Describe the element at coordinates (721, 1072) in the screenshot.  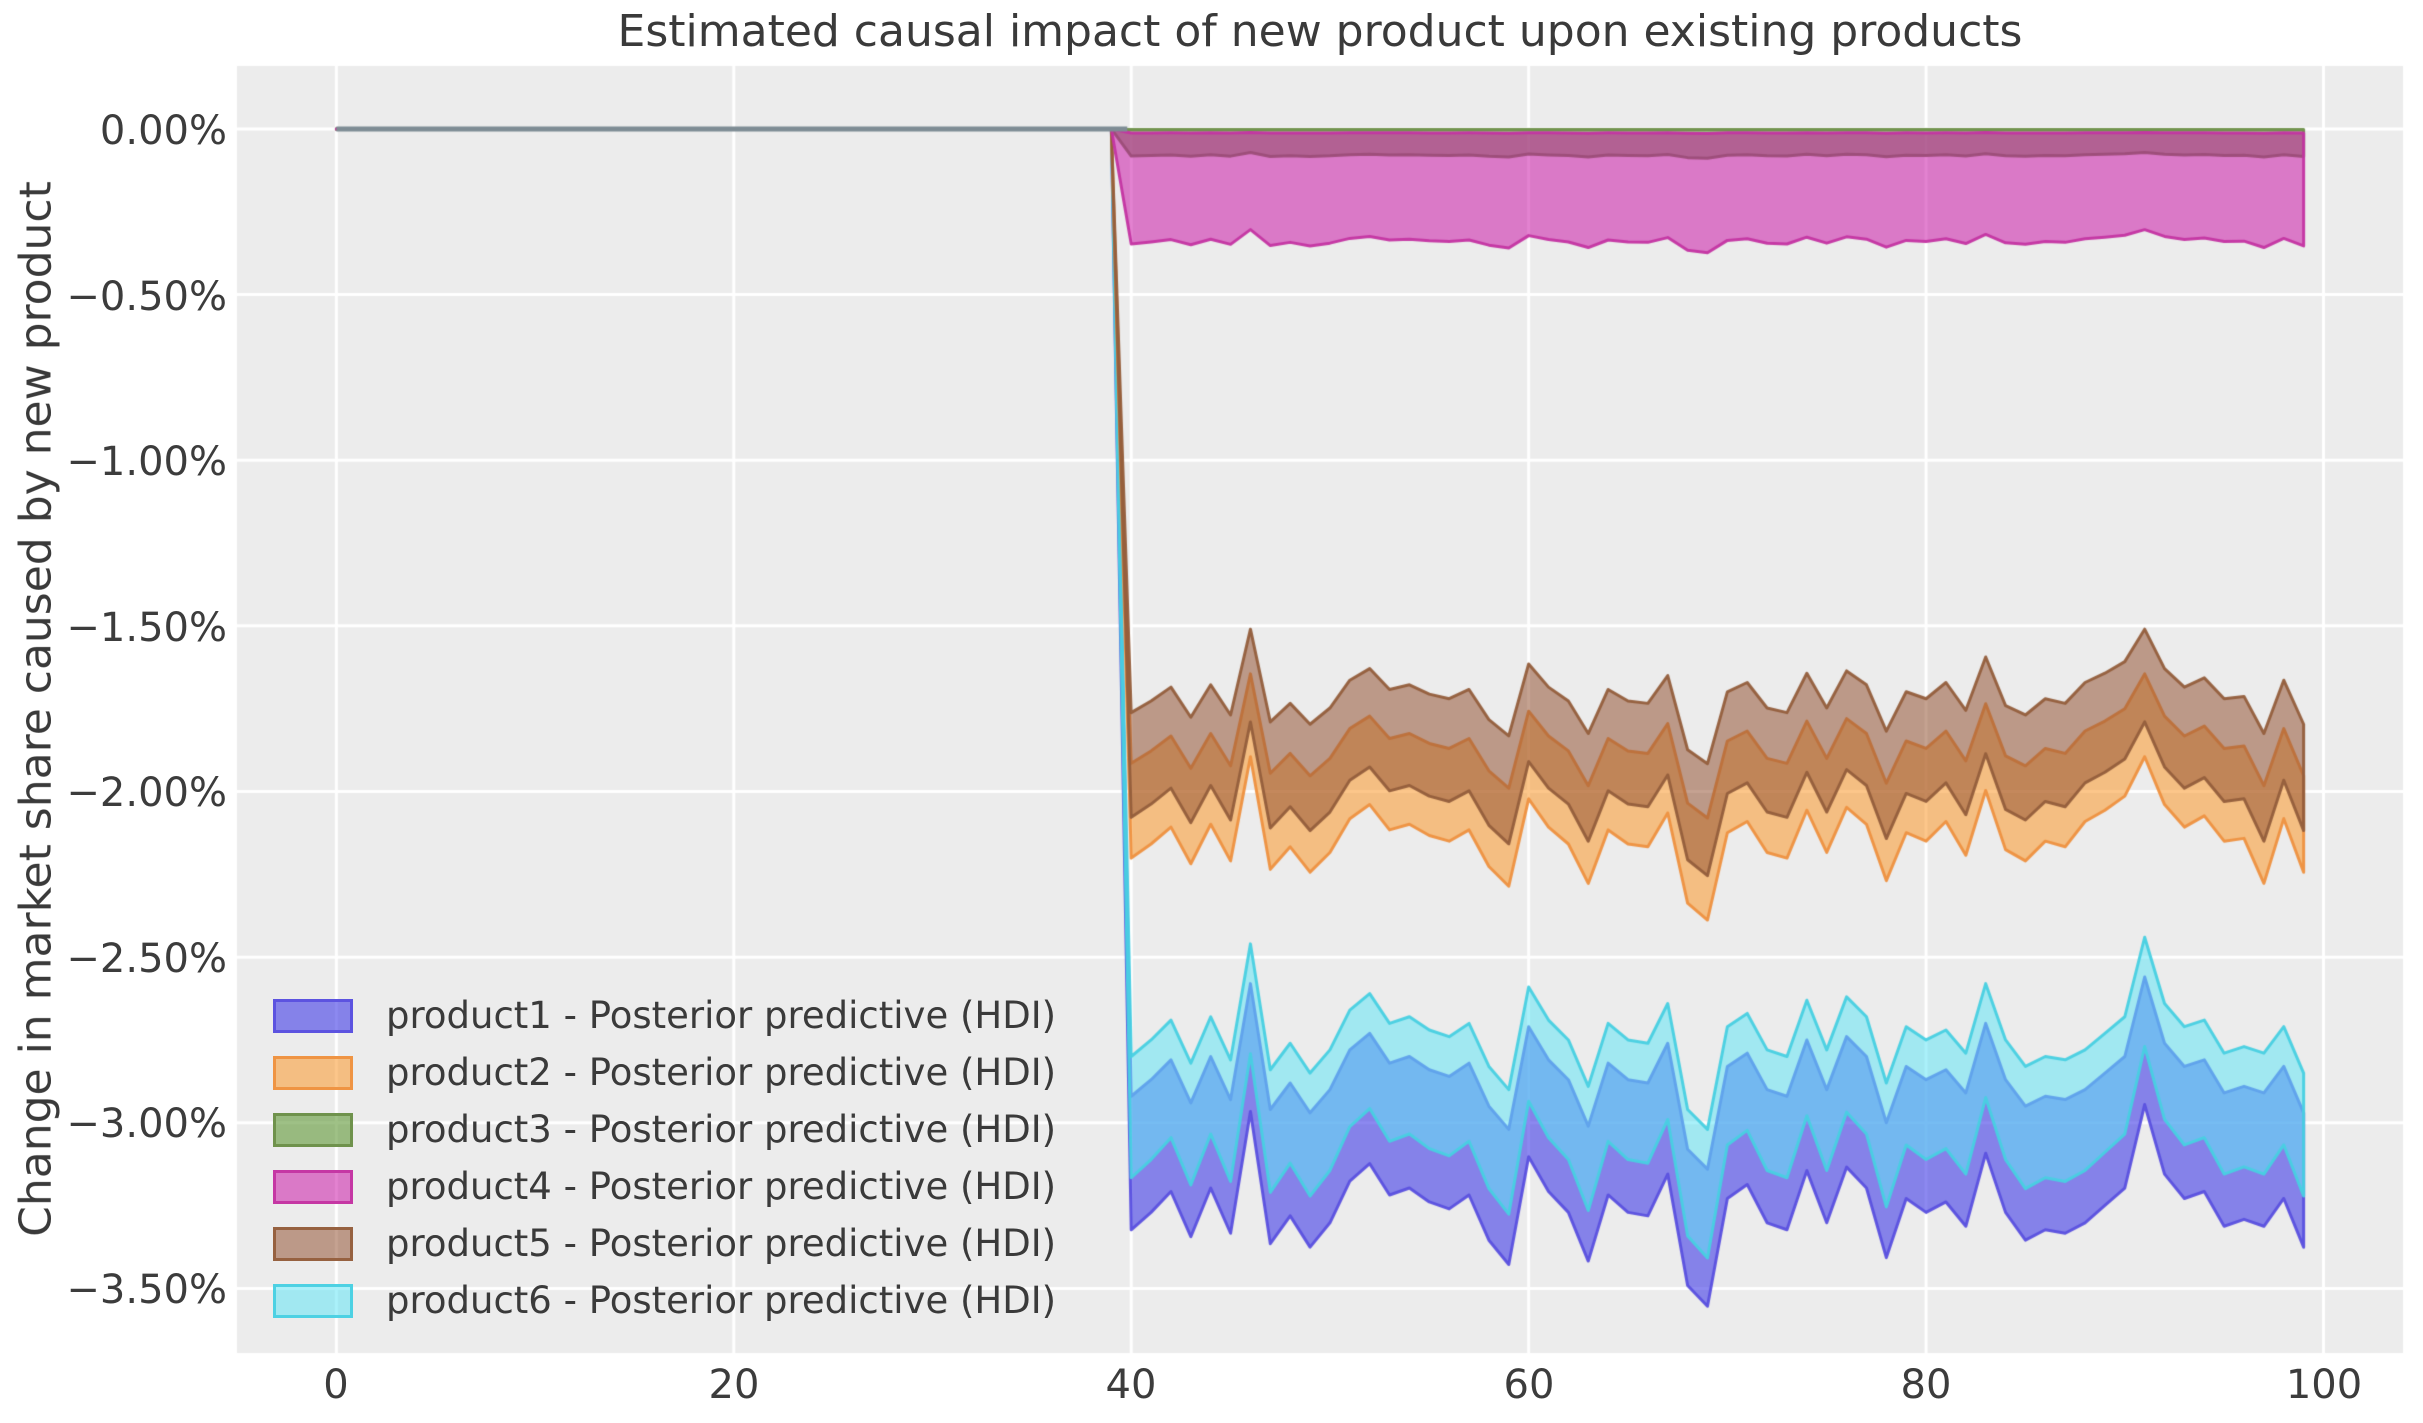
I see `legend-label: product2 - Posterior predictive (HDI)` at that location.